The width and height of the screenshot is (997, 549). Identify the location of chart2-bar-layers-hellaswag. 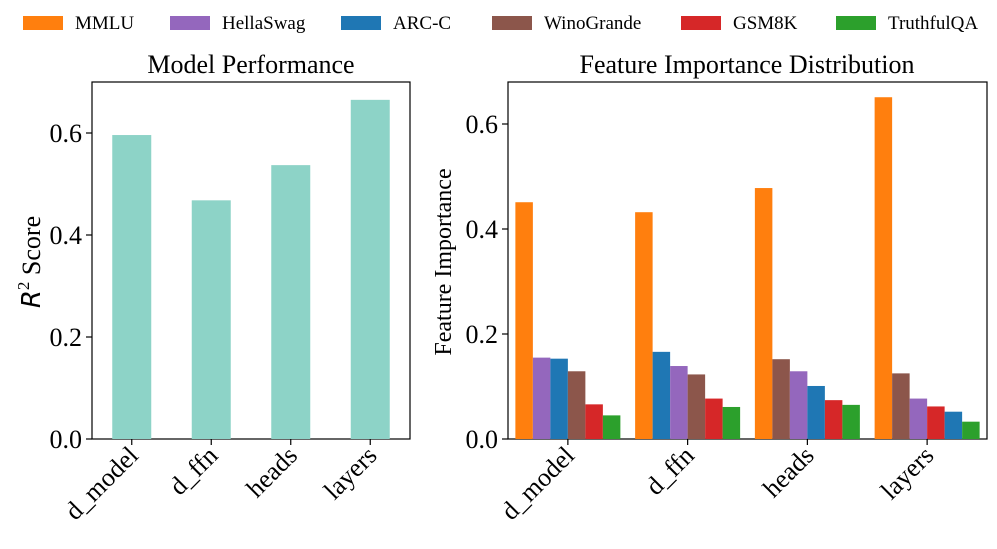
(918, 418).